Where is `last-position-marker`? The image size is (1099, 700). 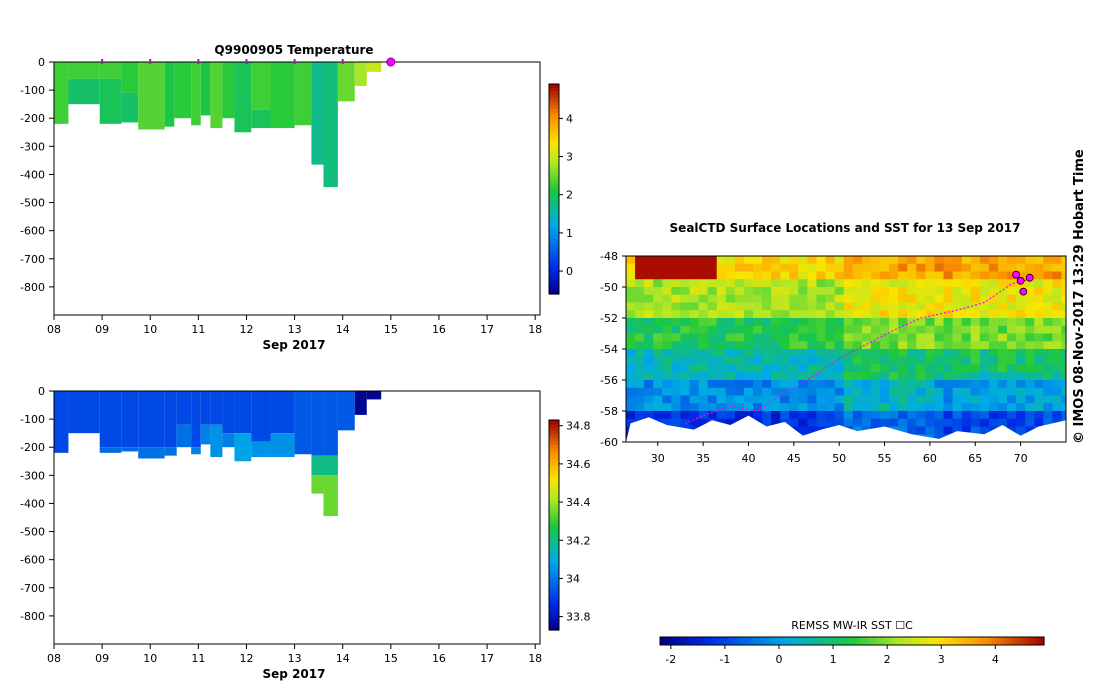 last-position-marker is located at coordinates (391, 62).